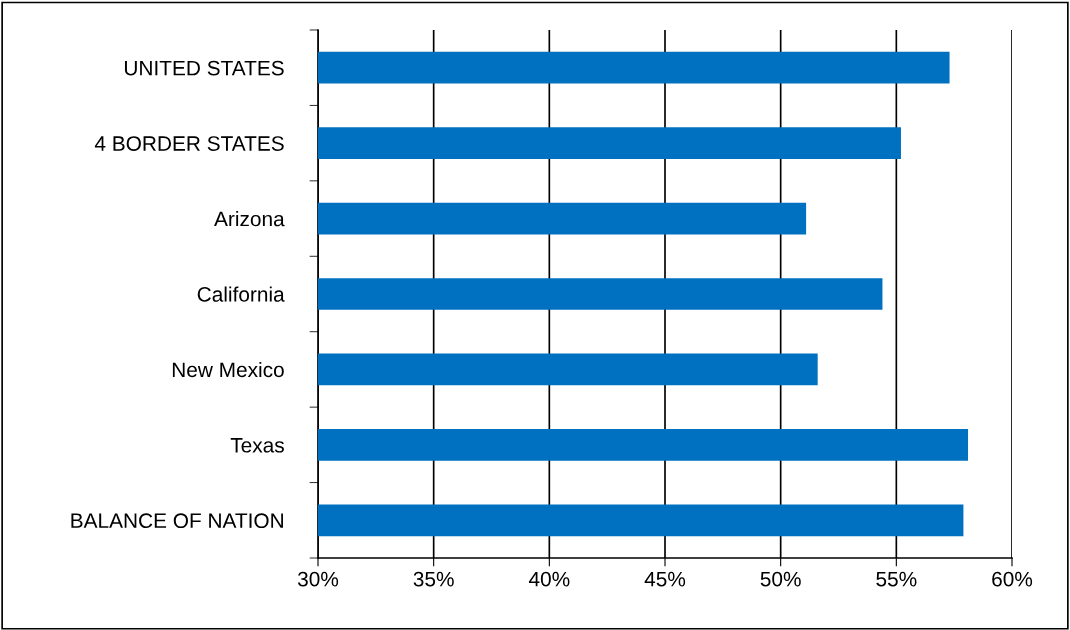 Image resolution: width=1070 pixels, height=630 pixels. What do you see at coordinates (204, 68) in the screenshot?
I see `y-tick-label: UNITED STATES` at bounding box center [204, 68].